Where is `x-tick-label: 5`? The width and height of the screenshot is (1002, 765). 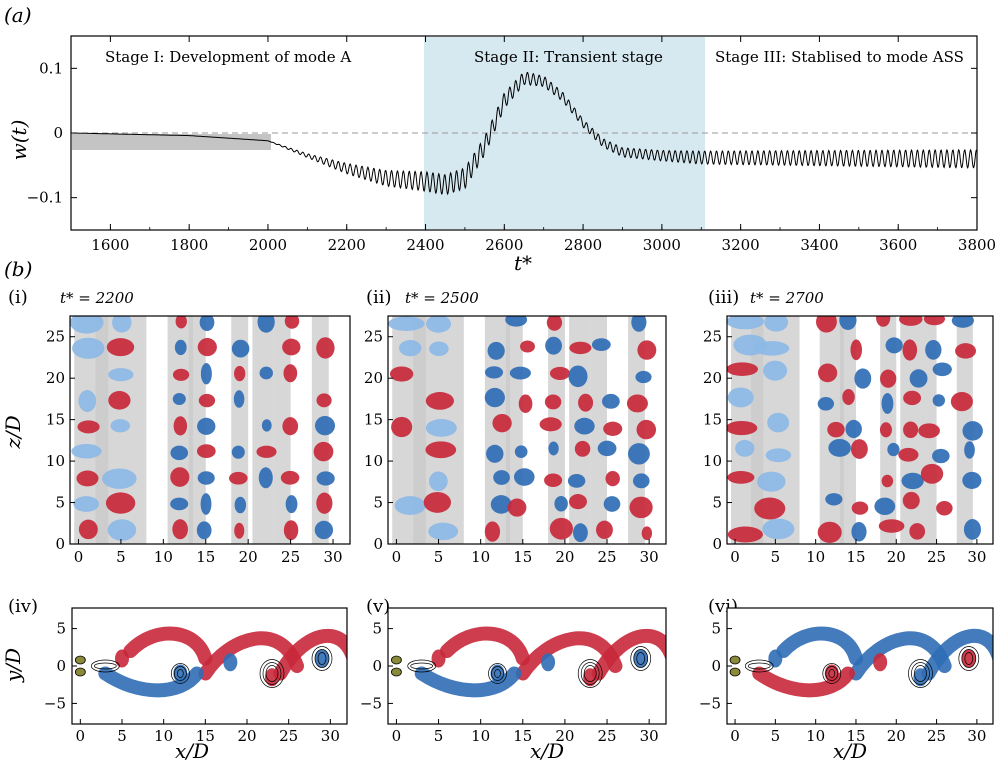
x-tick-label: 5 is located at coordinates (121, 557).